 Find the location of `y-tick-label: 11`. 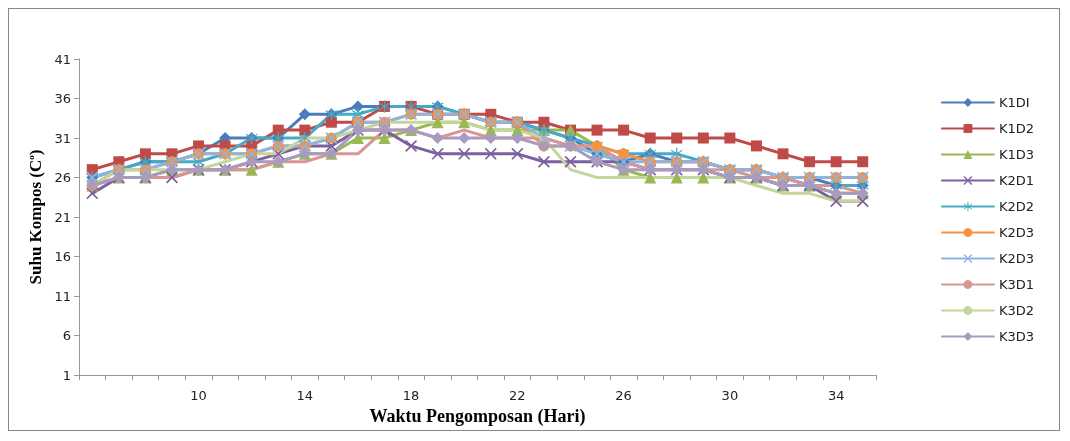

y-tick-label: 11 is located at coordinates (62, 296).